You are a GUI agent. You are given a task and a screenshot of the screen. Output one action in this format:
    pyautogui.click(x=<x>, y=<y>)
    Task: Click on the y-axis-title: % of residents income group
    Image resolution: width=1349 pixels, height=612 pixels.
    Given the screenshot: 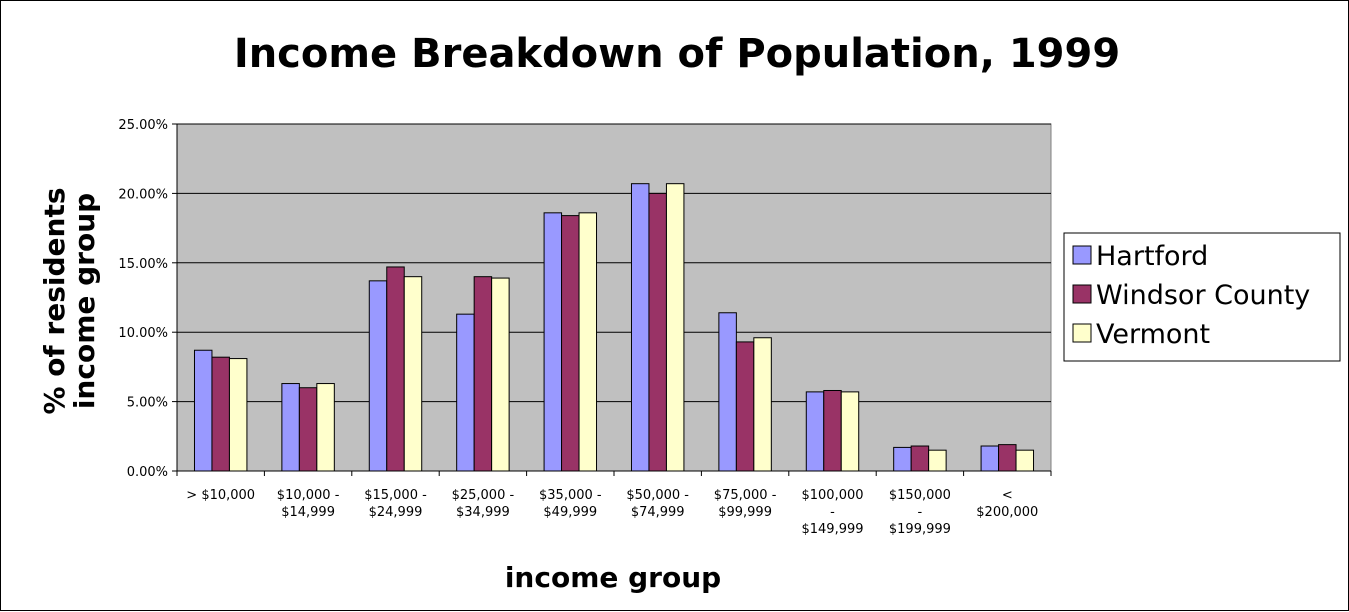 What is the action you would take?
    pyautogui.click(x=69, y=300)
    